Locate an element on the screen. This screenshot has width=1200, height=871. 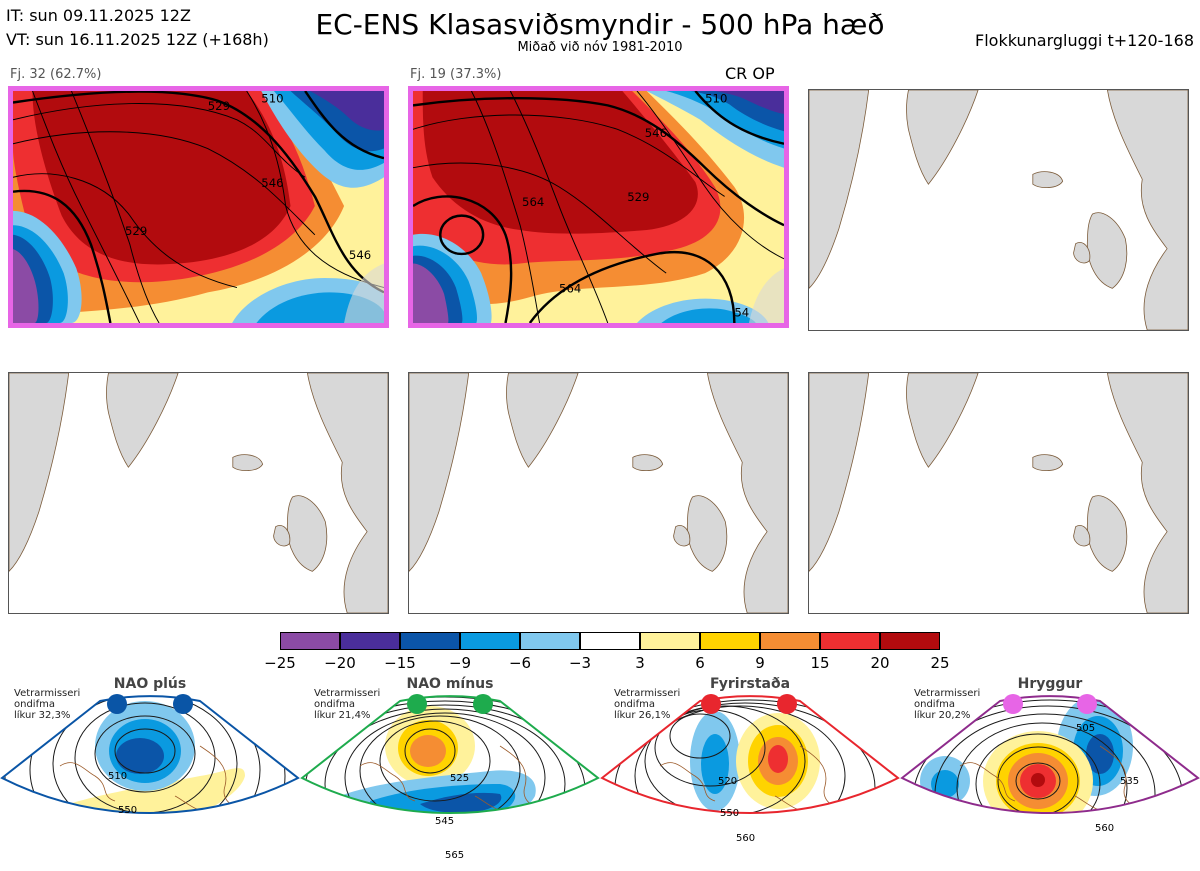
regime-stat-line: líkur 32,3% is located at coordinates (42, 715).